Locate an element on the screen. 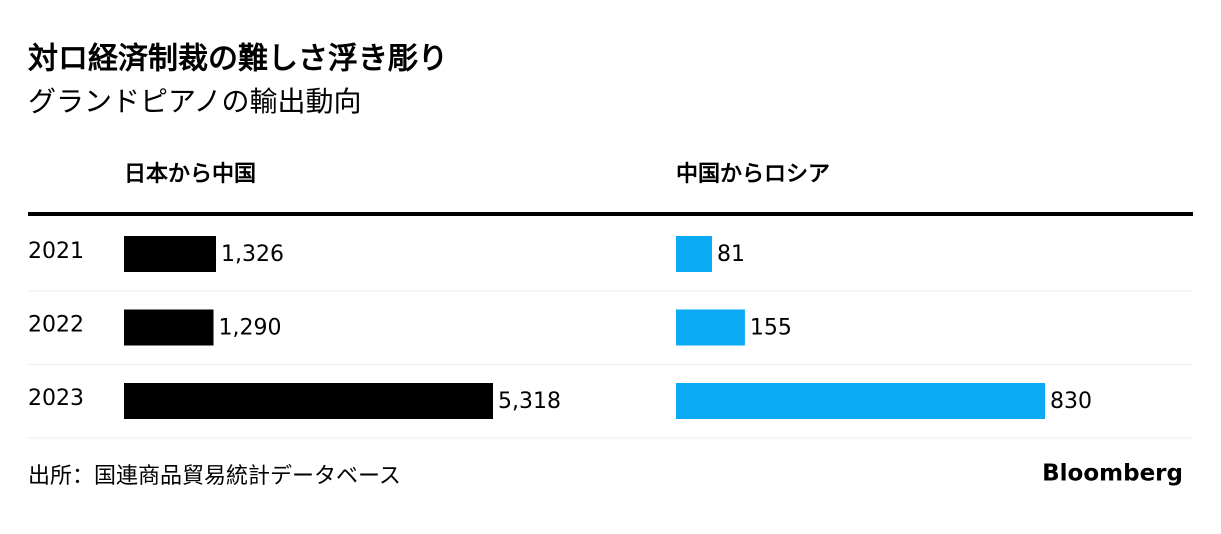  panel-title: 日本から中国 is located at coordinates (190, 174).